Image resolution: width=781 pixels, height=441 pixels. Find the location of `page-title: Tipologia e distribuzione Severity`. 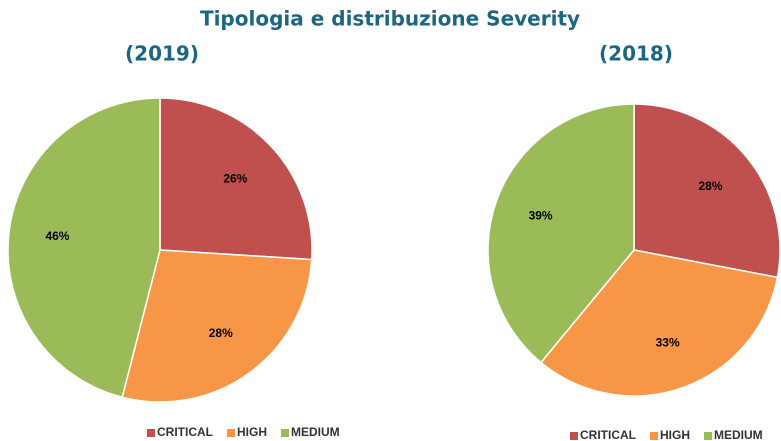

page-title: Tipologia e distribuzione Severity is located at coordinates (390, 19).